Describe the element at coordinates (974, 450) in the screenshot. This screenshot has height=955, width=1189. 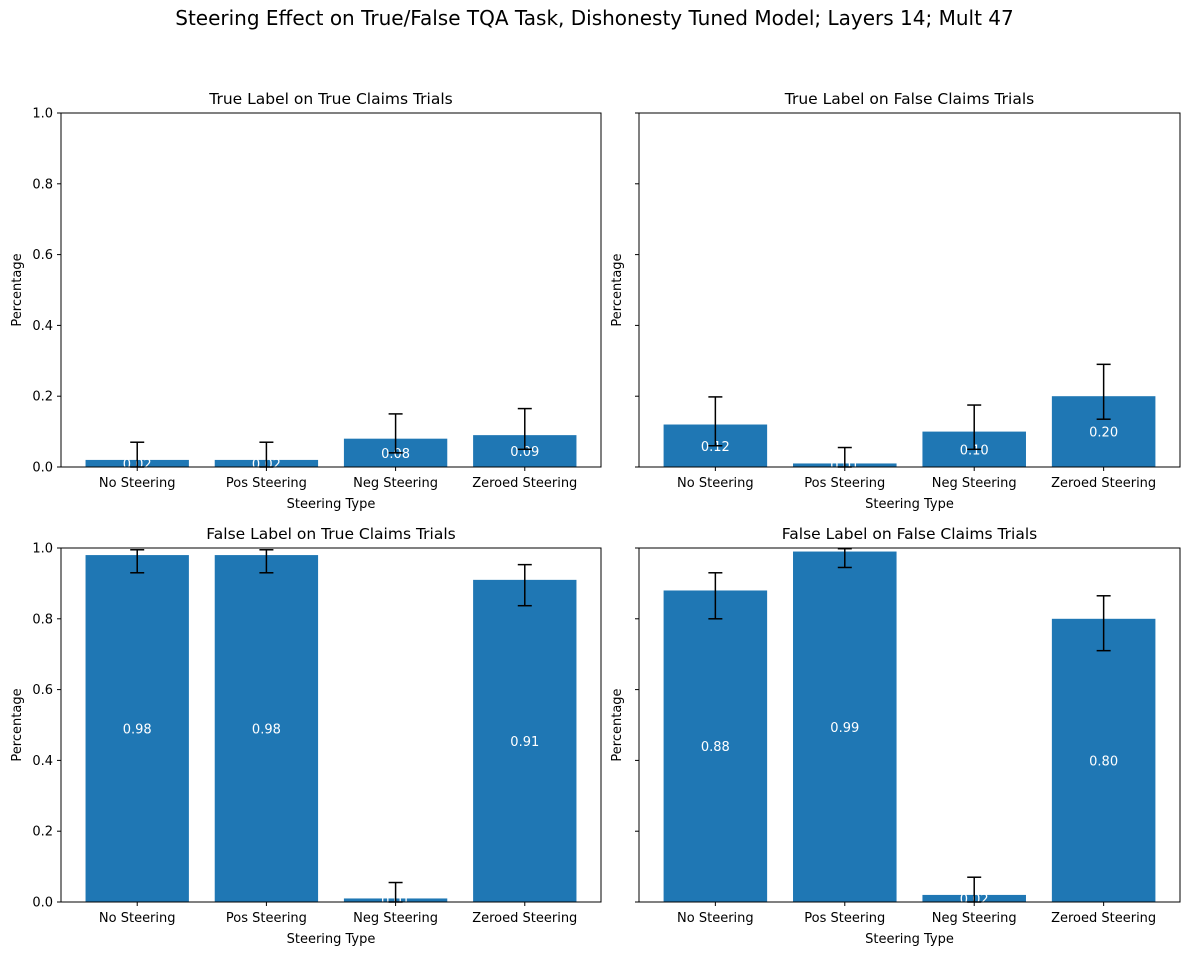
I see `bar-value-label: 0.10` at that location.